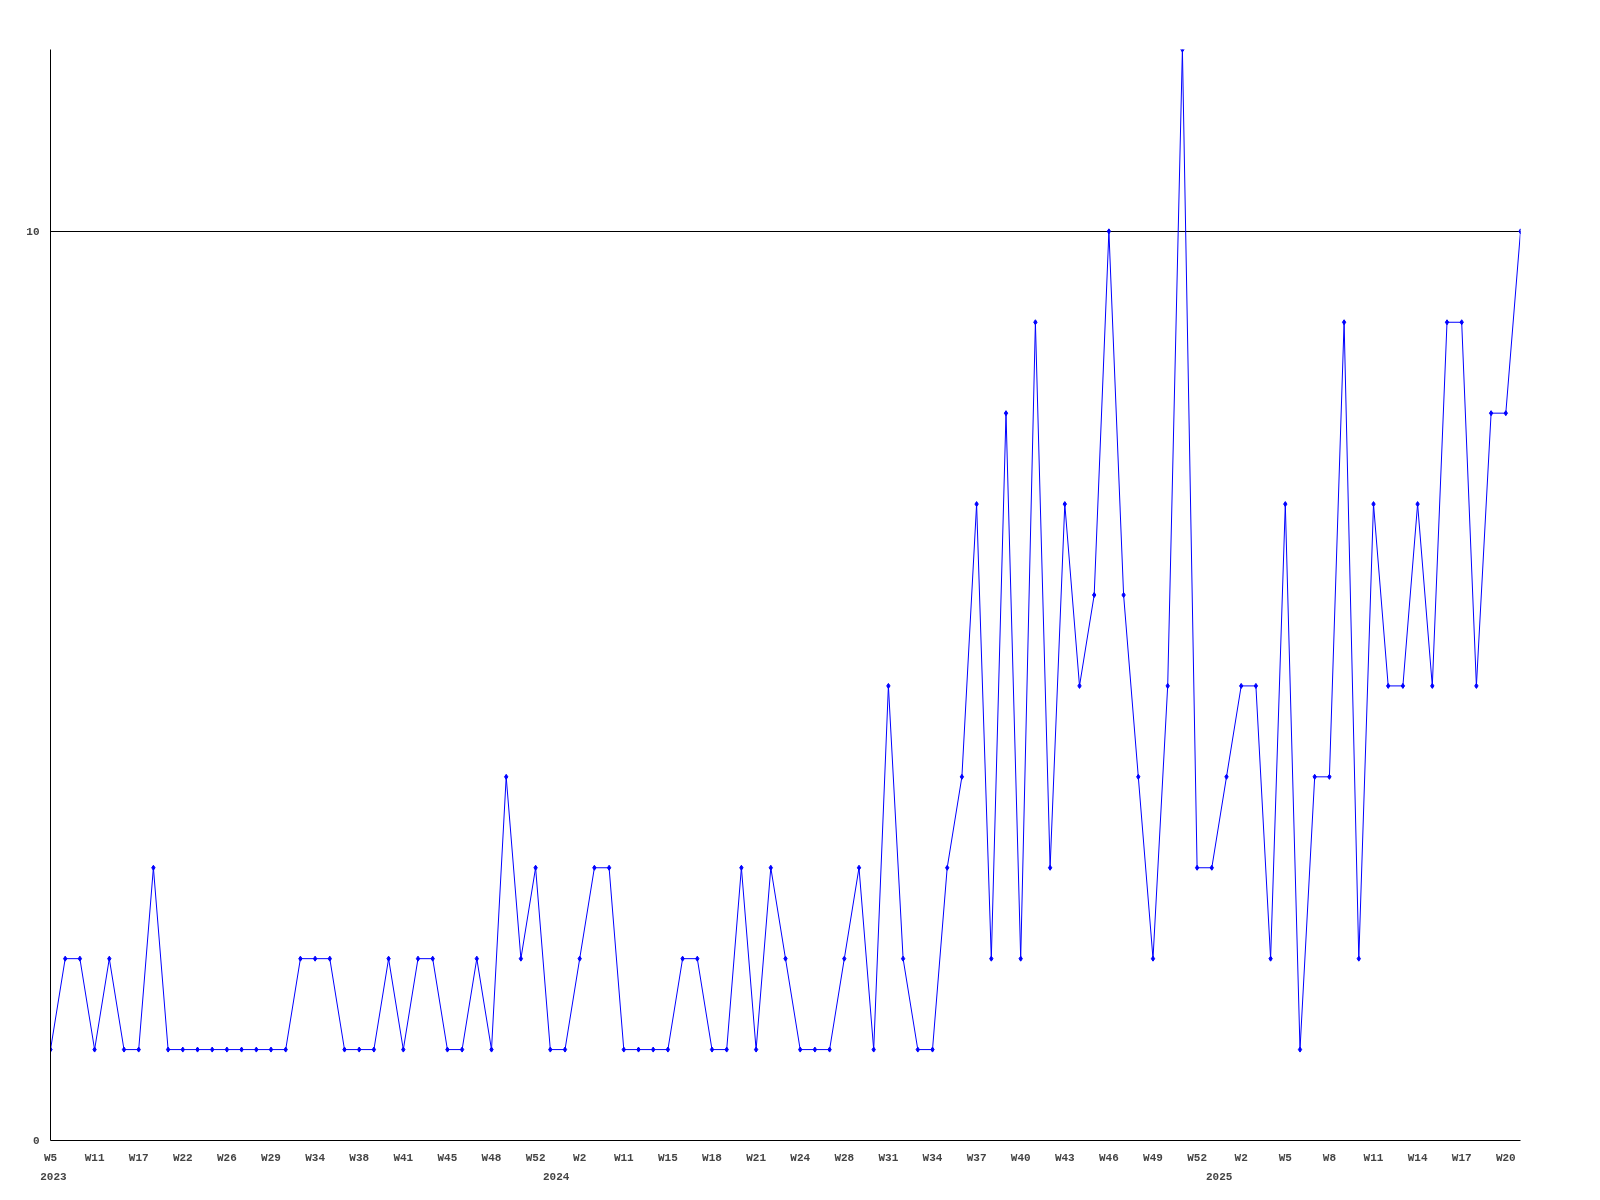 The width and height of the screenshot is (1600, 1200). Describe the element at coordinates (359, 1157) in the screenshot. I see `x-tick-label: W38` at that location.